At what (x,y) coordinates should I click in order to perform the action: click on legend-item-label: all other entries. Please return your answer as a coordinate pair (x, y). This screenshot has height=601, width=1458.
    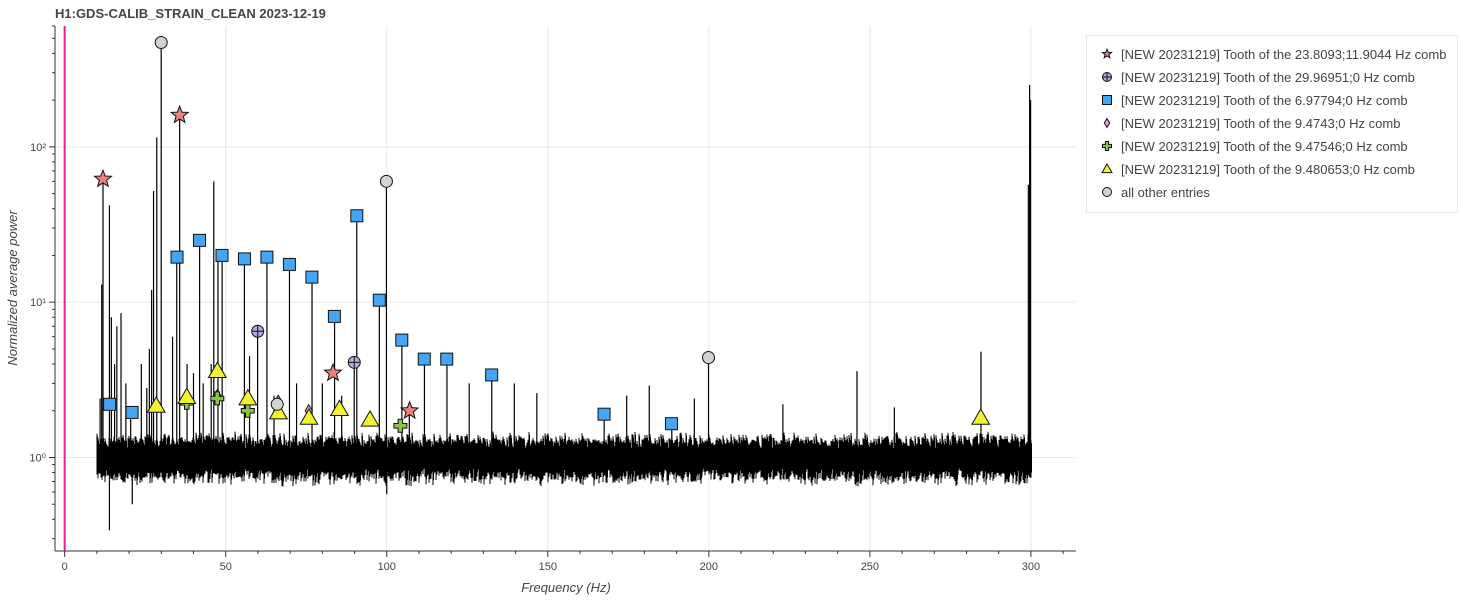
    Looking at the image, I should click on (1165, 192).